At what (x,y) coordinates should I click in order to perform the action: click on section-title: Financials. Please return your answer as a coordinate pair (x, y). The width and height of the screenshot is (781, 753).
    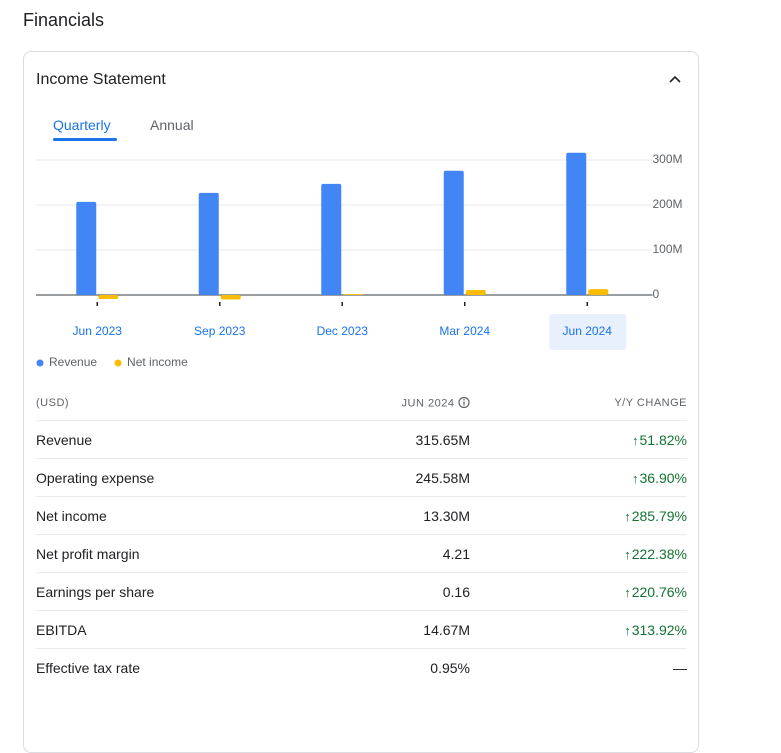
    Looking at the image, I should click on (64, 20).